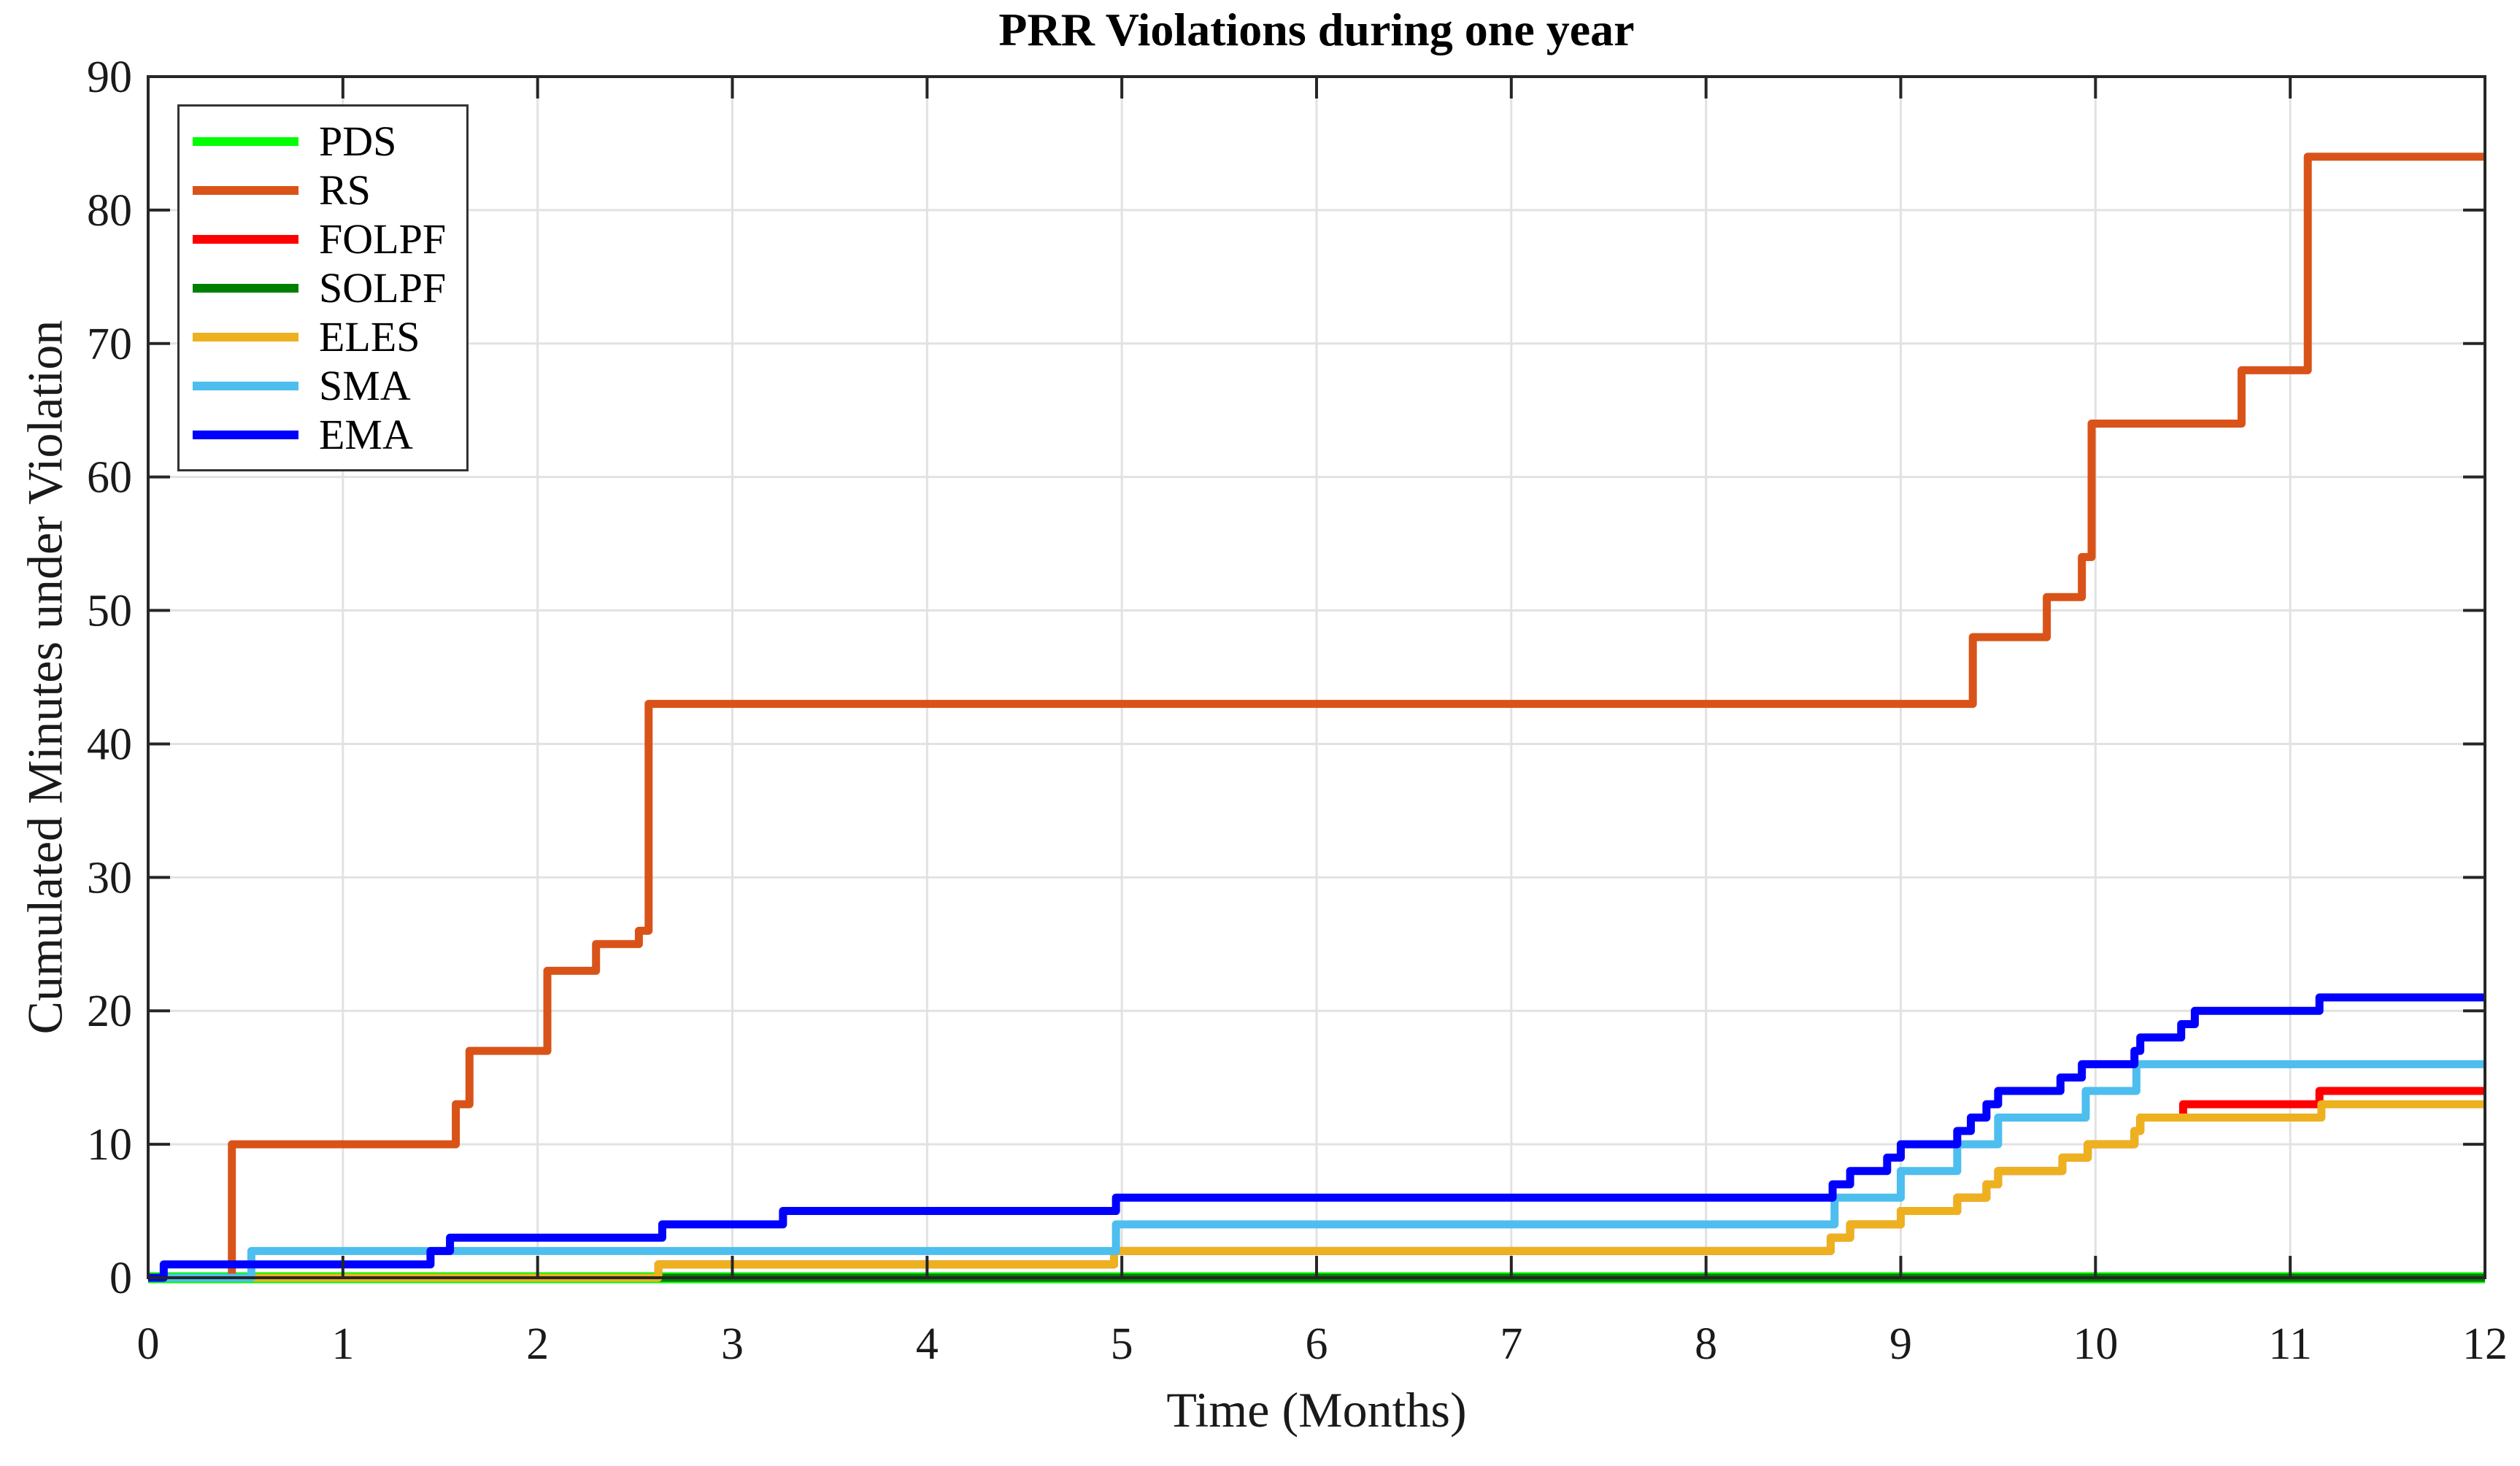  What do you see at coordinates (1316, 29) in the screenshot?
I see `chart-title: PRR Violations during one year` at bounding box center [1316, 29].